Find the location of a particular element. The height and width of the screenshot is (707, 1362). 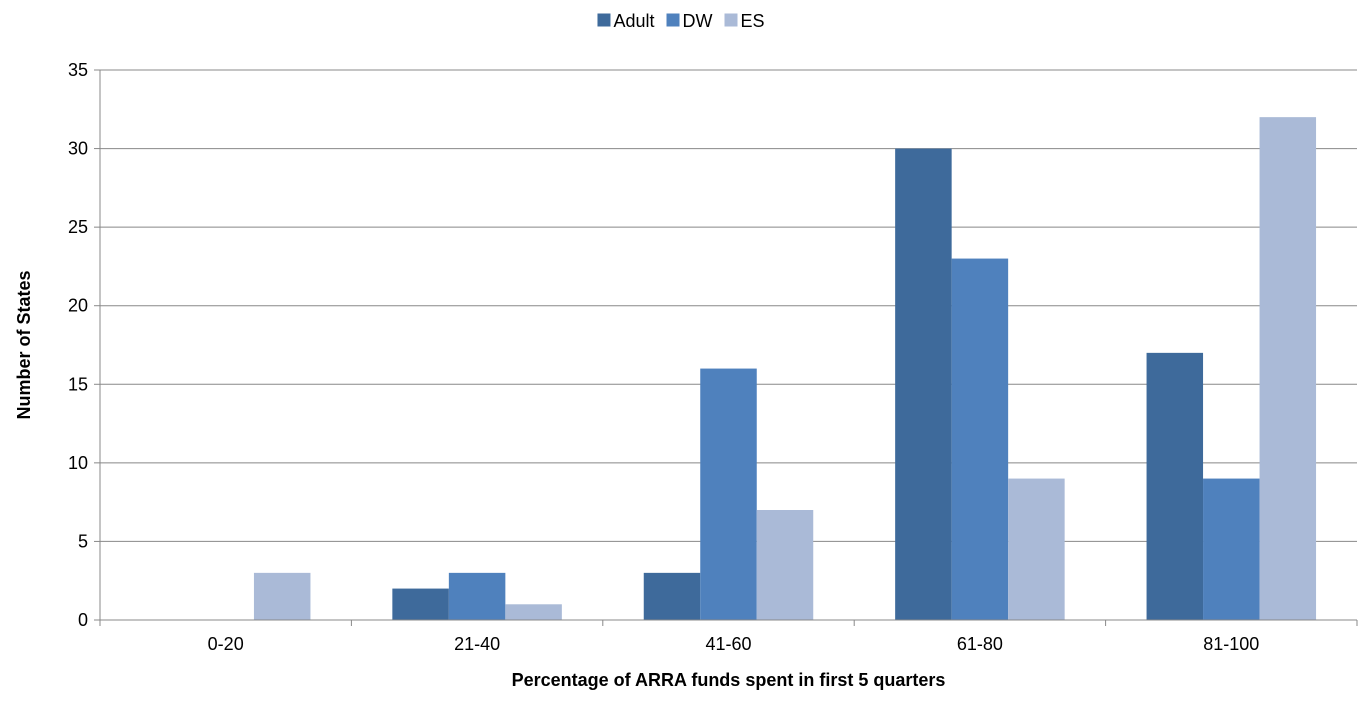

y-tick-label: 10 is located at coordinates (78, 463).